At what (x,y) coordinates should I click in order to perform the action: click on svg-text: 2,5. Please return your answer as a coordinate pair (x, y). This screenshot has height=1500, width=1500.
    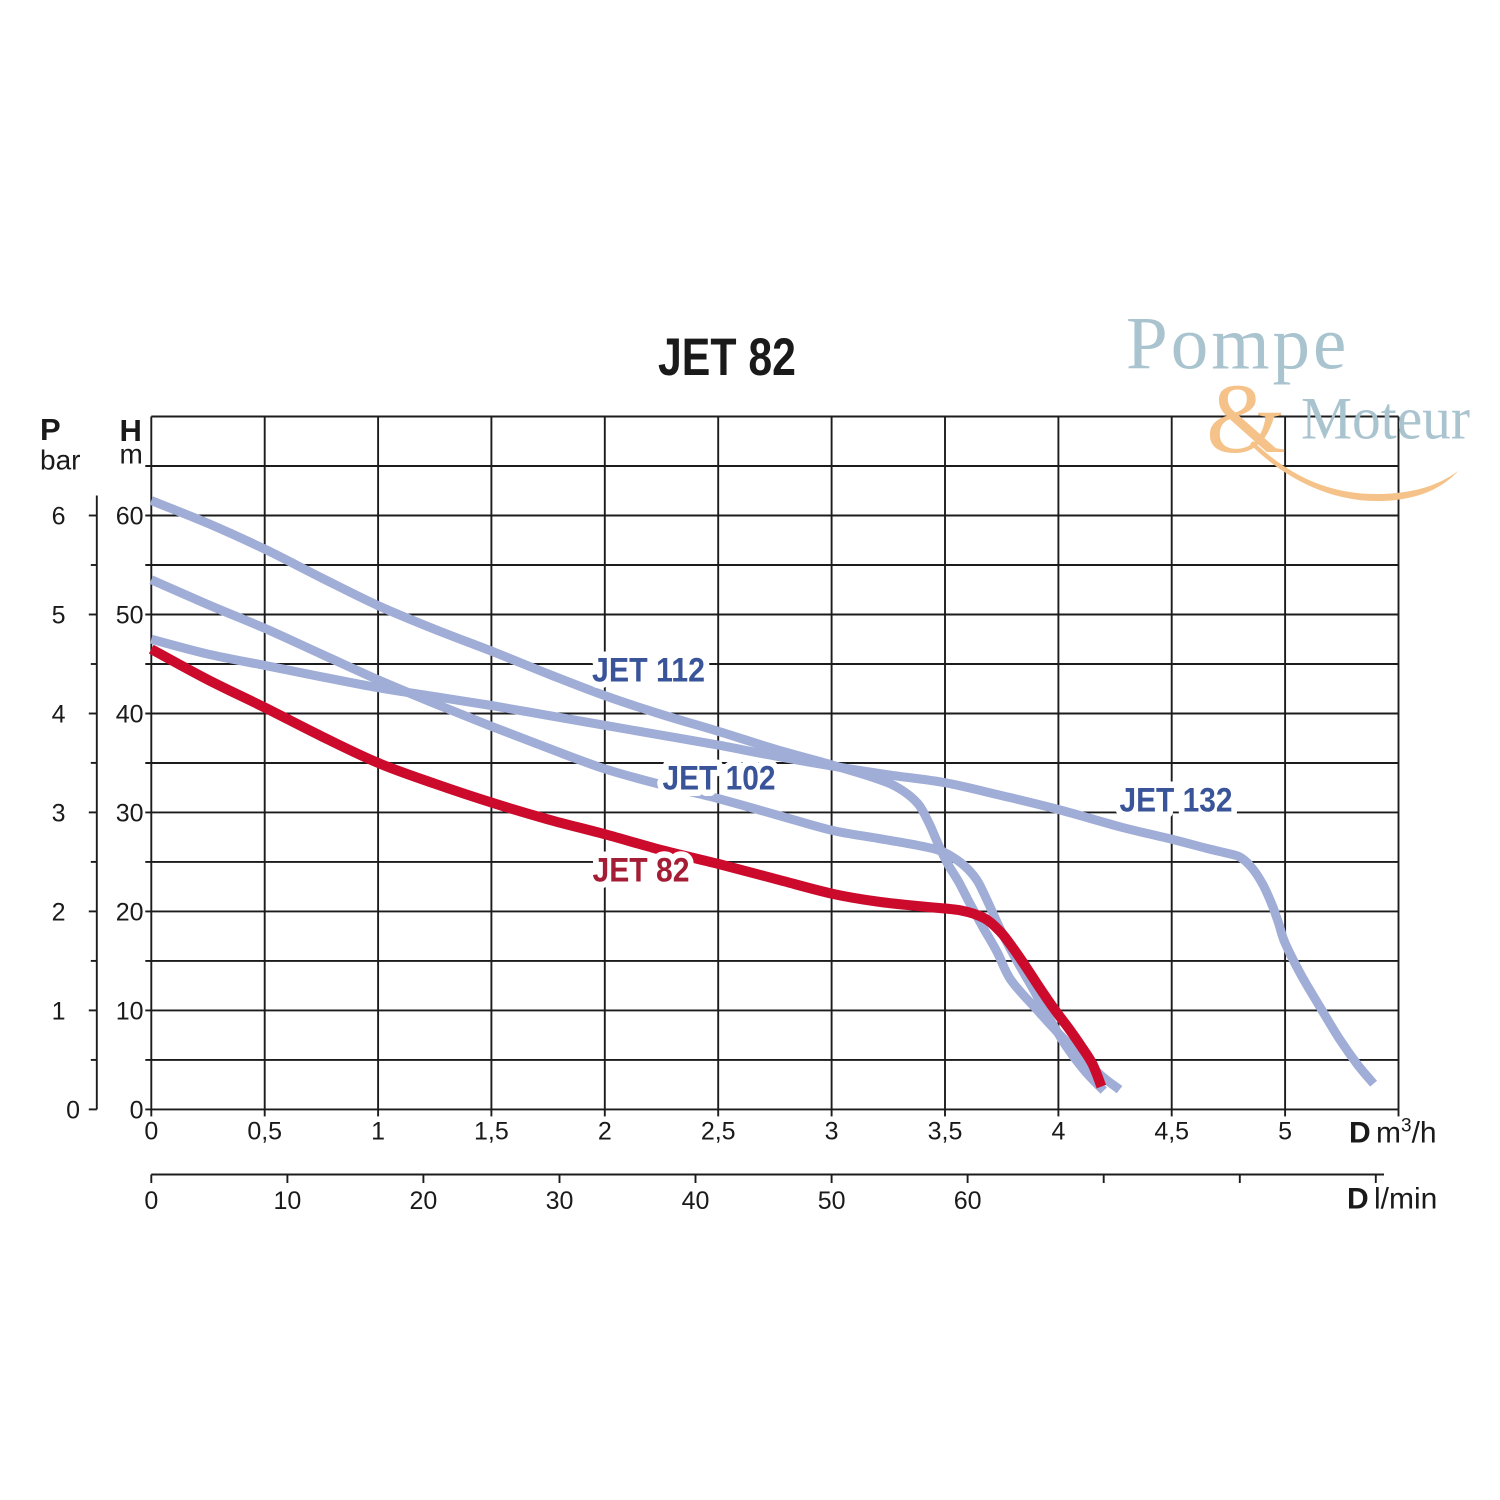
    Looking at the image, I should click on (718, 1132).